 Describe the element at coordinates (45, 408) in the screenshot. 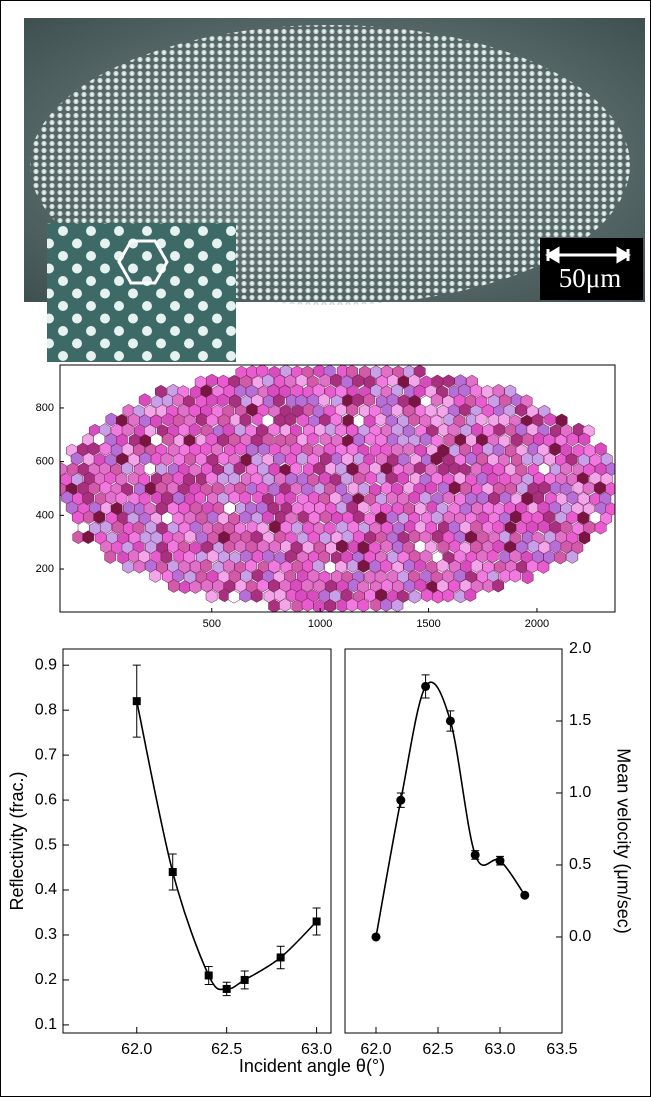

I see `y-tick-label: 800` at that location.